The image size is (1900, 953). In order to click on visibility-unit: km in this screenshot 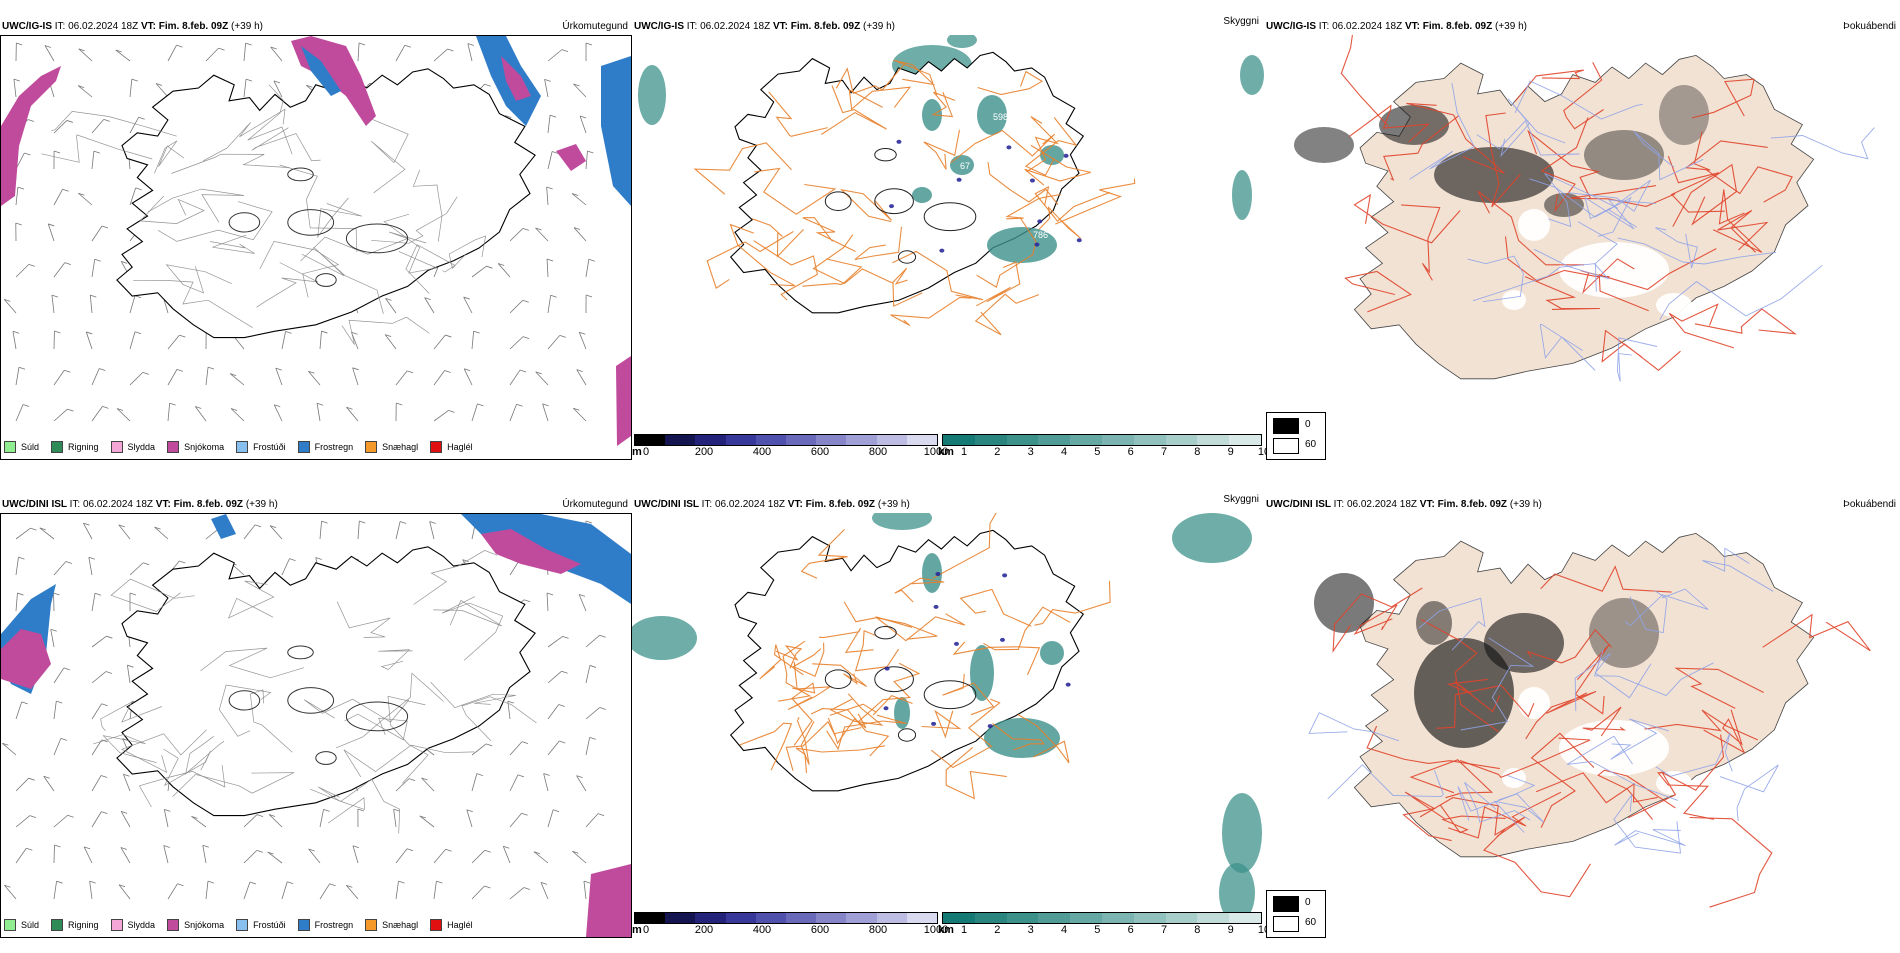, I will do `click(946, 452)`.